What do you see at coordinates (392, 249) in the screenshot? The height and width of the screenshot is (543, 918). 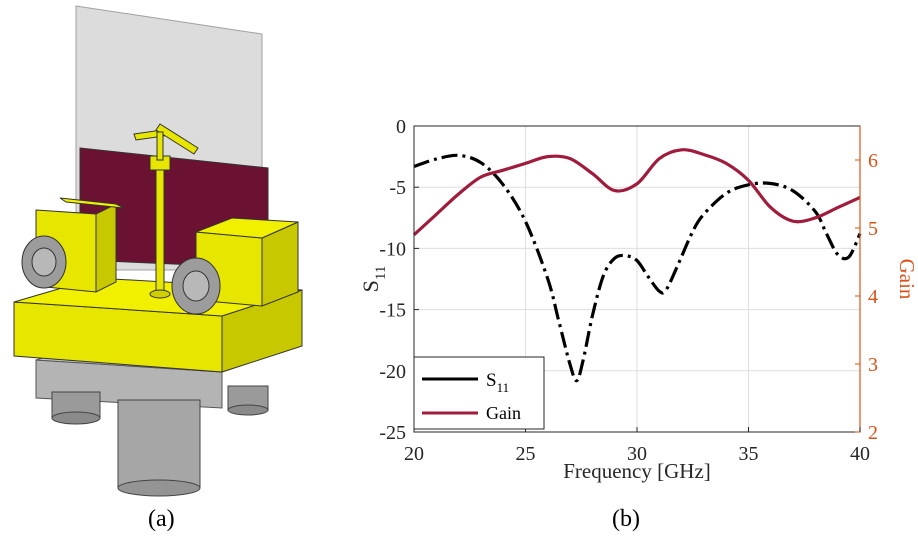 I see `y-tick-label: -10` at bounding box center [392, 249].